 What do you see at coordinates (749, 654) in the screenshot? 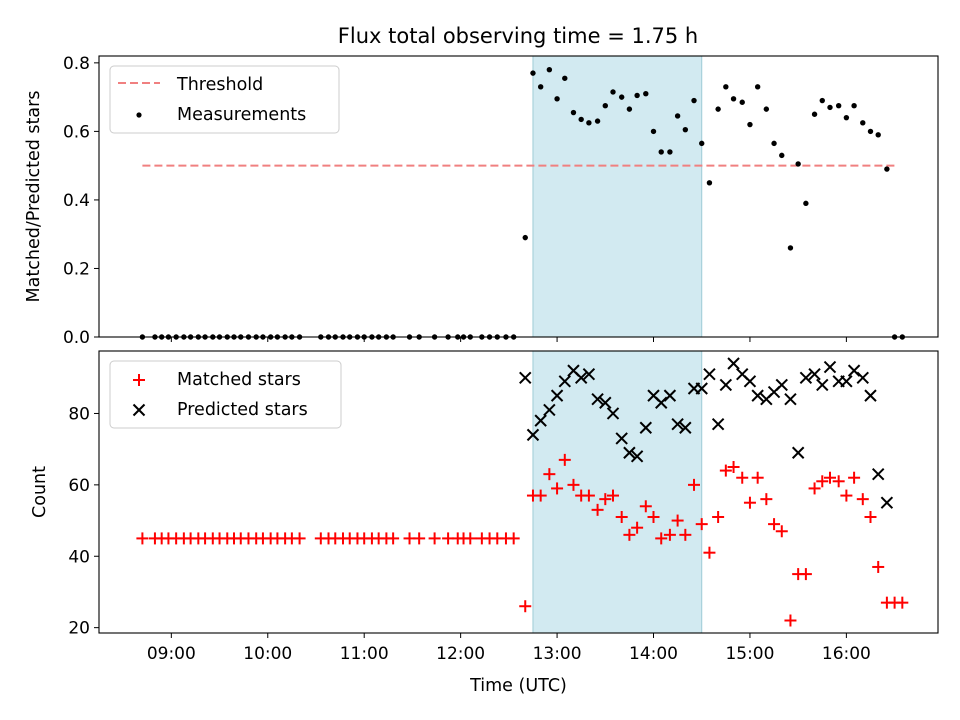
I see `x-tick-label: 15:00` at bounding box center [749, 654].